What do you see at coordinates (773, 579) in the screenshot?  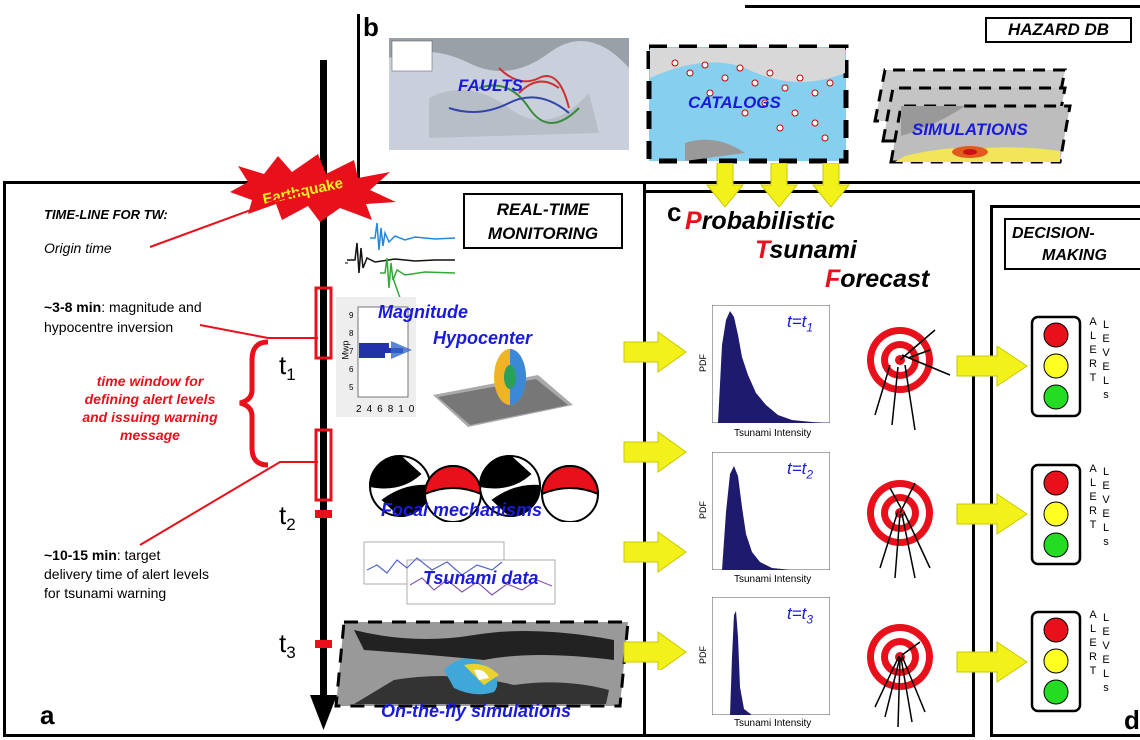 I see `x-label-2: Tsunami Intensity` at bounding box center [773, 579].